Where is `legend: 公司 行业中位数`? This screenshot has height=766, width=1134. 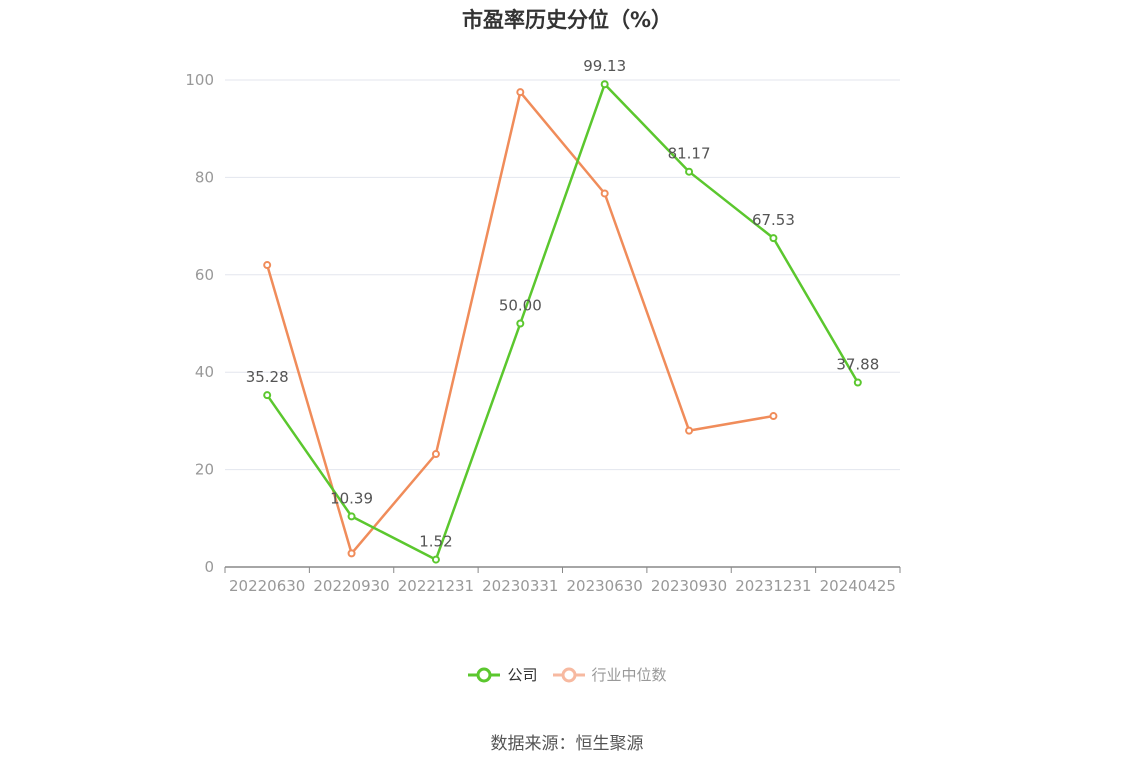 legend: 公司 行业中位数 is located at coordinates (567, 674).